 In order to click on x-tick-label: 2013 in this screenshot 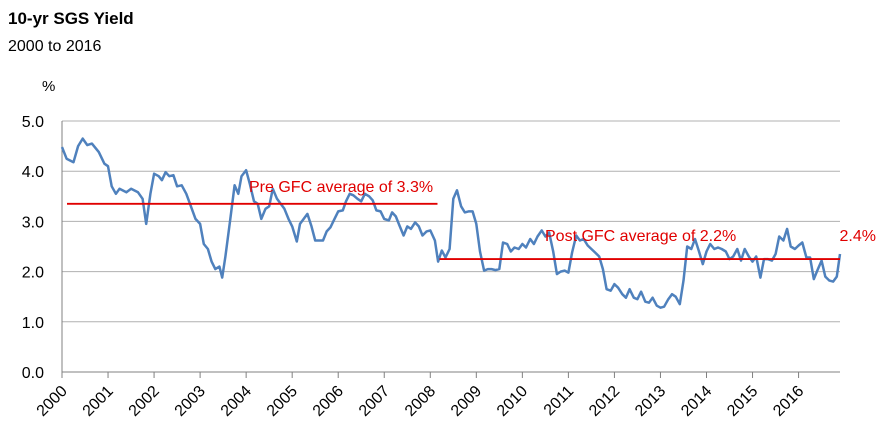, I will do `click(650, 401)`.